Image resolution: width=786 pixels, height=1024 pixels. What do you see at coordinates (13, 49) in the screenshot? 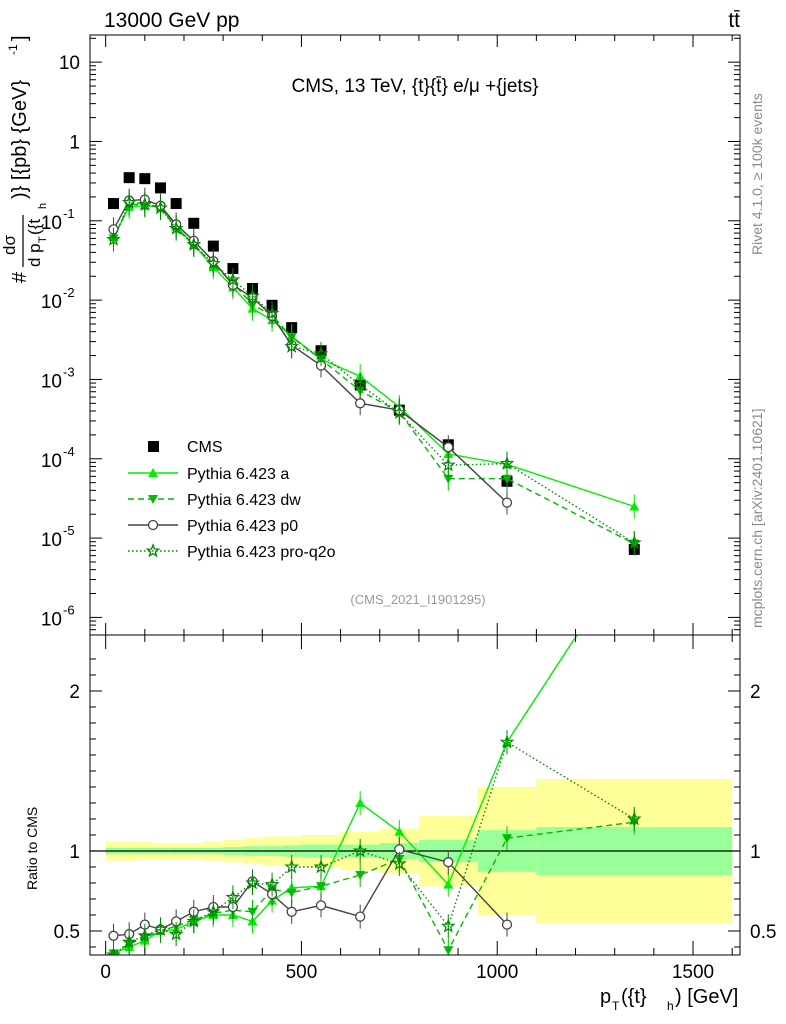
I see `ylabel-exponent: -1` at bounding box center [13, 49].